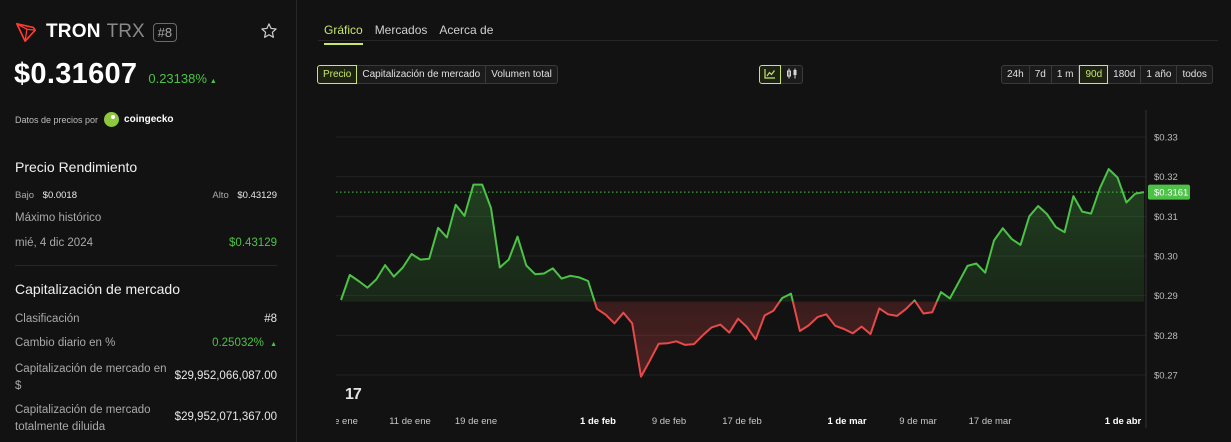  Describe the element at coordinates (1015, 74) in the screenshot. I see `range-24h-button: 24h` at that location.